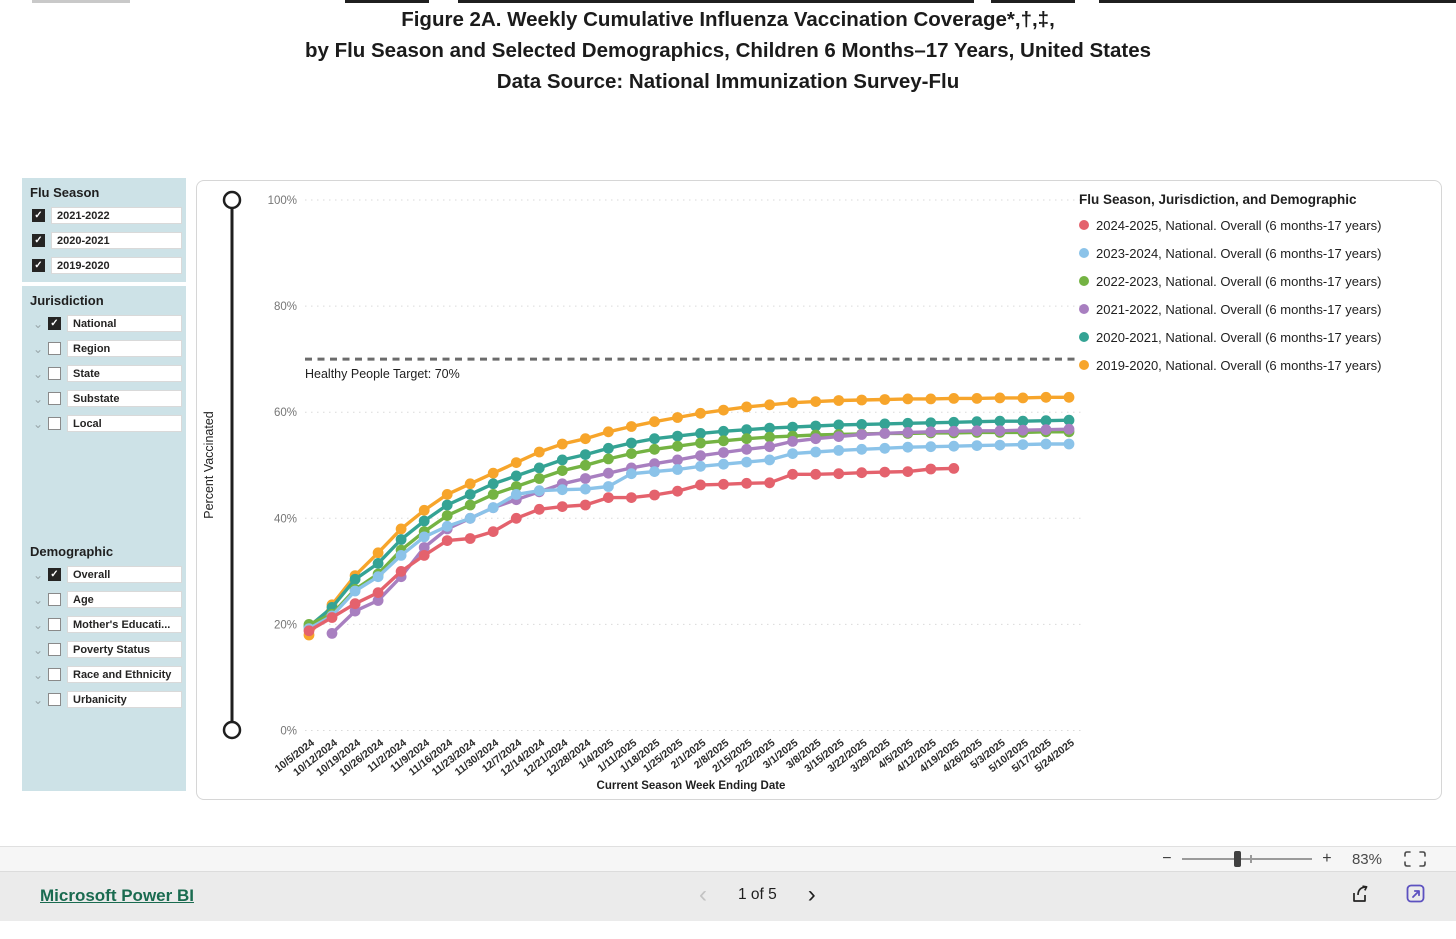 This screenshot has width=1456, height=939. What do you see at coordinates (1415, 859) in the screenshot?
I see `fullscreen-icon` at bounding box center [1415, 859].